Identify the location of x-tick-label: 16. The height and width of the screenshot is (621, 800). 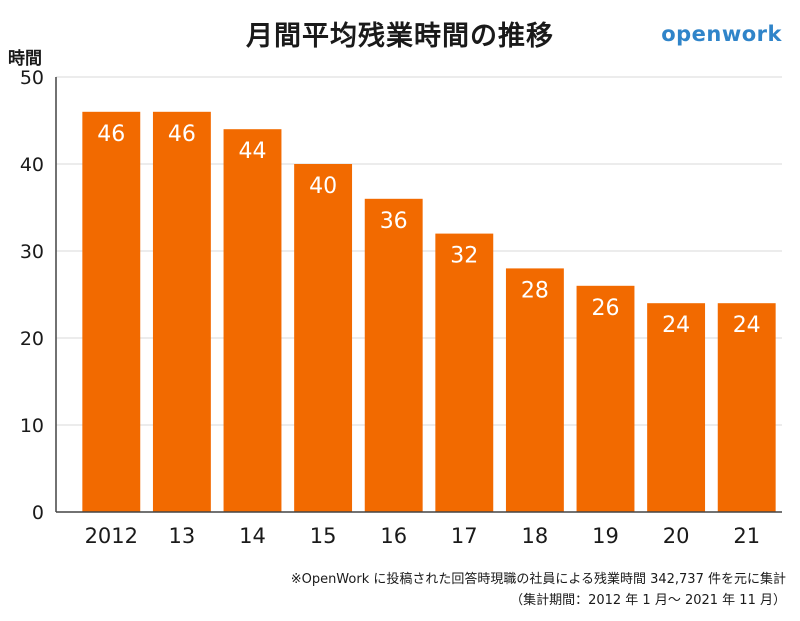
(393, 536).